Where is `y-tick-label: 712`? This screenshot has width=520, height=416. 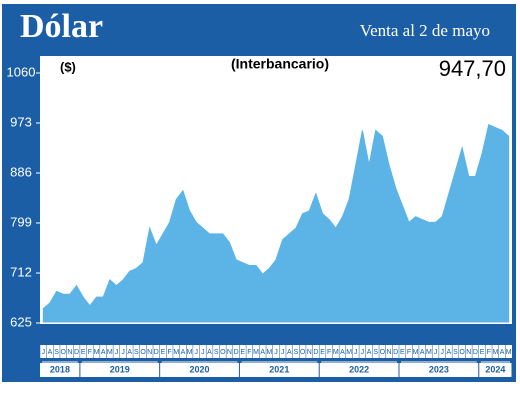 y-tick-label: 712 is located at coordinates (21, 271).